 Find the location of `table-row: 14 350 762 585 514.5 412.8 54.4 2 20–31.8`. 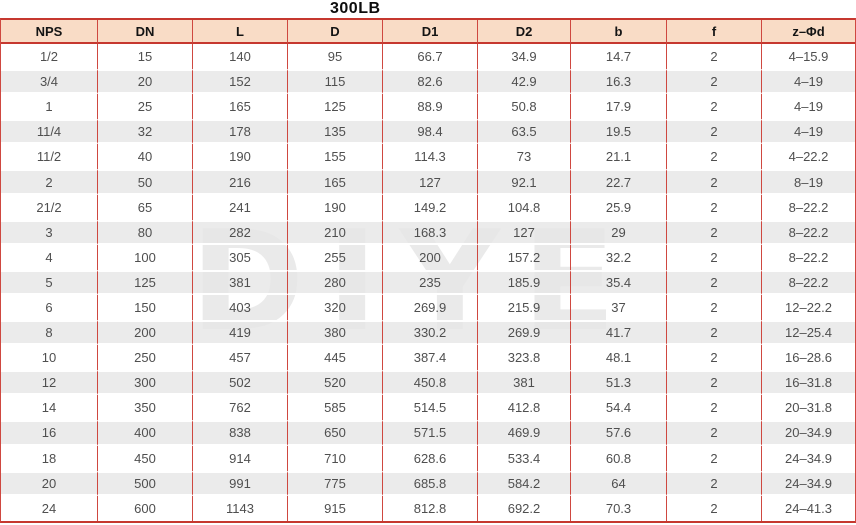

table-row: 14 350 762 585 514.5 412.8 54.4 2 20–31.8 is located at coordinates (428, 408).